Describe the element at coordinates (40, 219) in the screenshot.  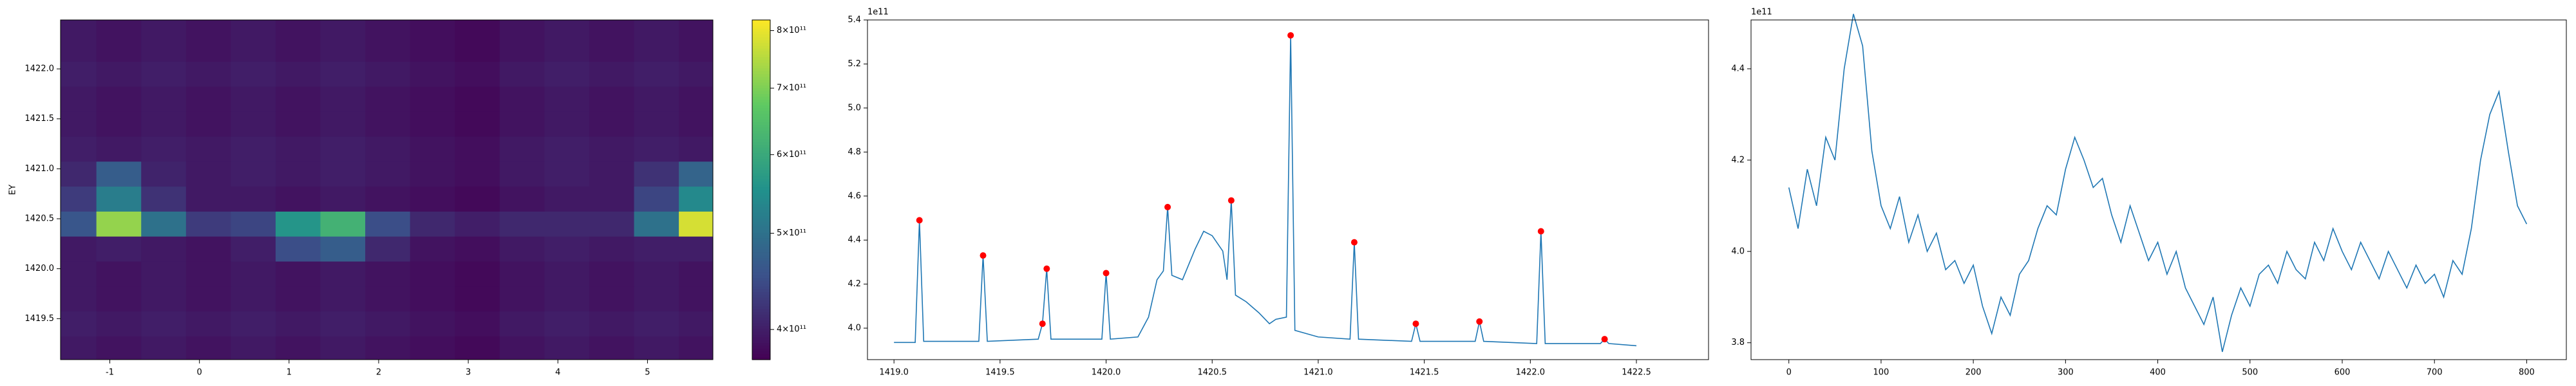
I see `y-tick-label: 1420.5` at that location.